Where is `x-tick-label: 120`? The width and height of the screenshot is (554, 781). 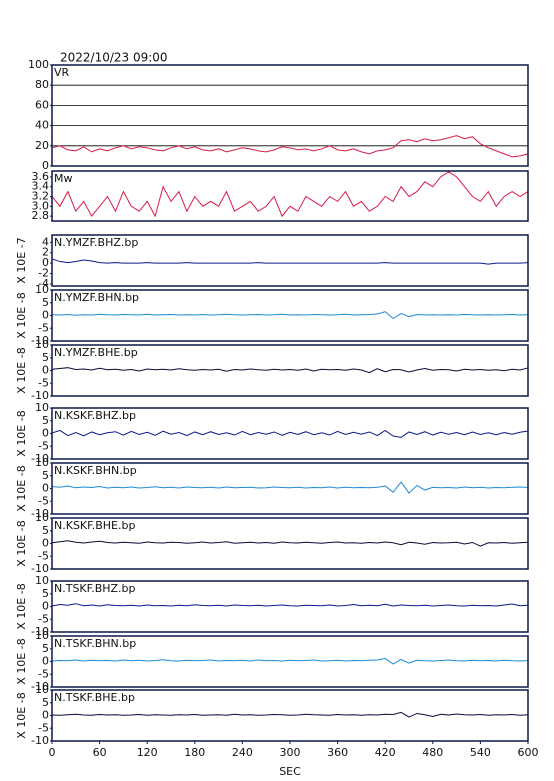
x-tick-label: 120 is located at coordinates (147, 752).